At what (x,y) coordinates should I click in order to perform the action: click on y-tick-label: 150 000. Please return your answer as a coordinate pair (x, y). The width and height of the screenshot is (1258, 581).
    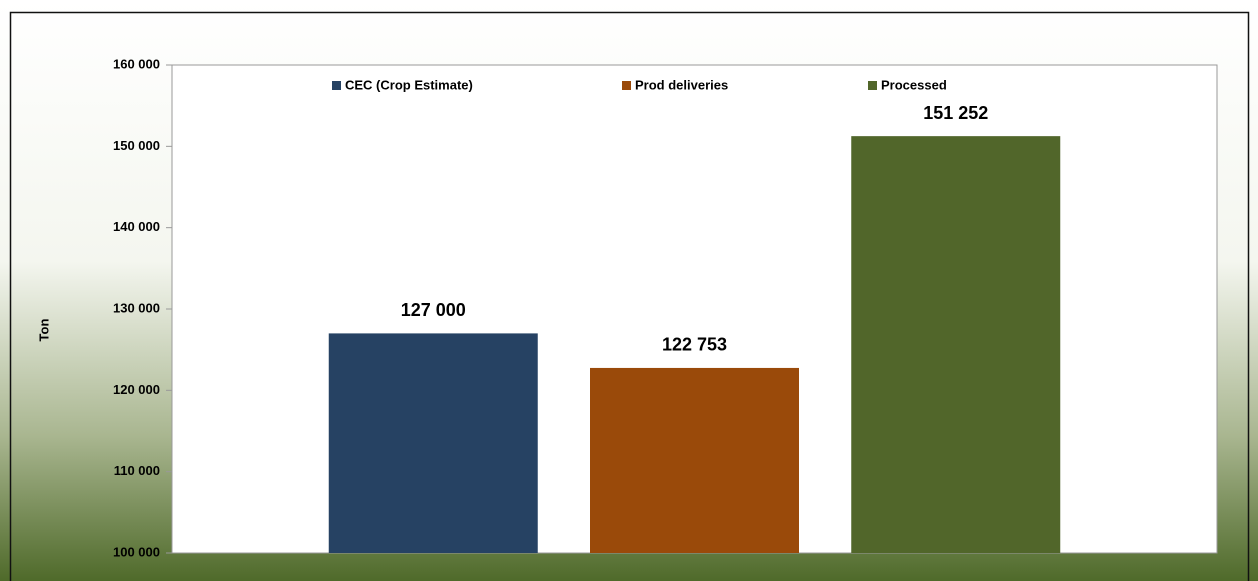
    Looking at the image, I should click on (136, 145).